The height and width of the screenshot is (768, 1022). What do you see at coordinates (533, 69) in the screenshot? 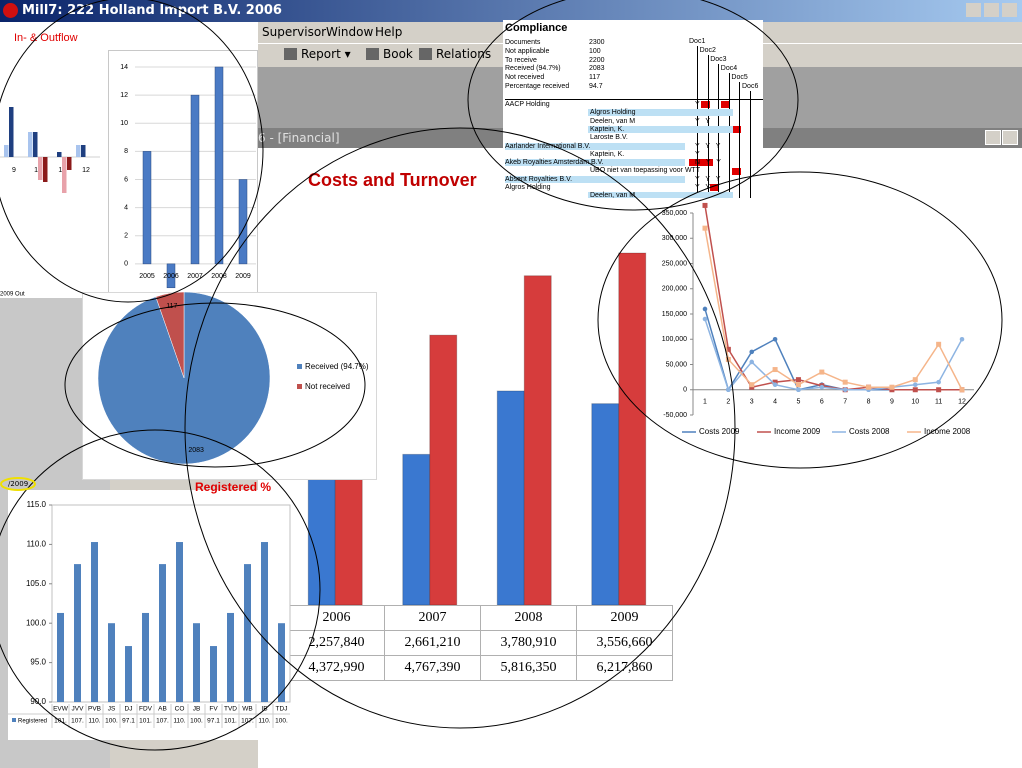
I see `summary-label: Received (94.7%)` at bounding box center [533, 69].